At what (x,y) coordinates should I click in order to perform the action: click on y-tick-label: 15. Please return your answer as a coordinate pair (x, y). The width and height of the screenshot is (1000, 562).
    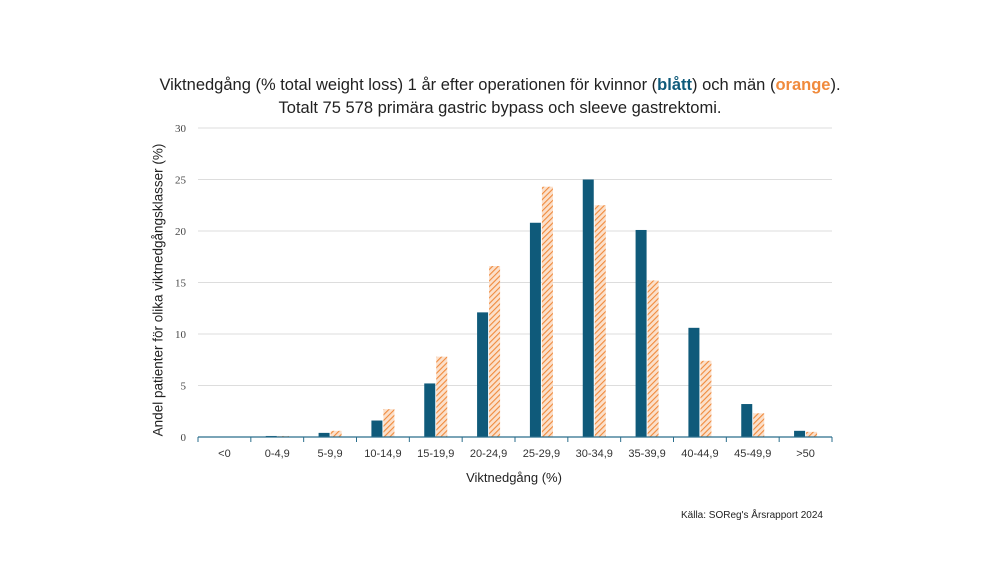
    Looking at the image, I should click on (181, 284).